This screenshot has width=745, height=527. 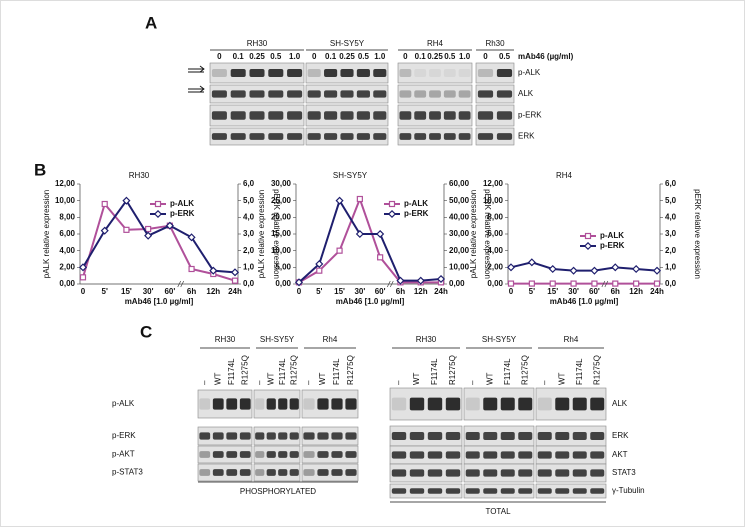 I want to click on y2-tick-label: 30,00, so click(x=459, y=233).